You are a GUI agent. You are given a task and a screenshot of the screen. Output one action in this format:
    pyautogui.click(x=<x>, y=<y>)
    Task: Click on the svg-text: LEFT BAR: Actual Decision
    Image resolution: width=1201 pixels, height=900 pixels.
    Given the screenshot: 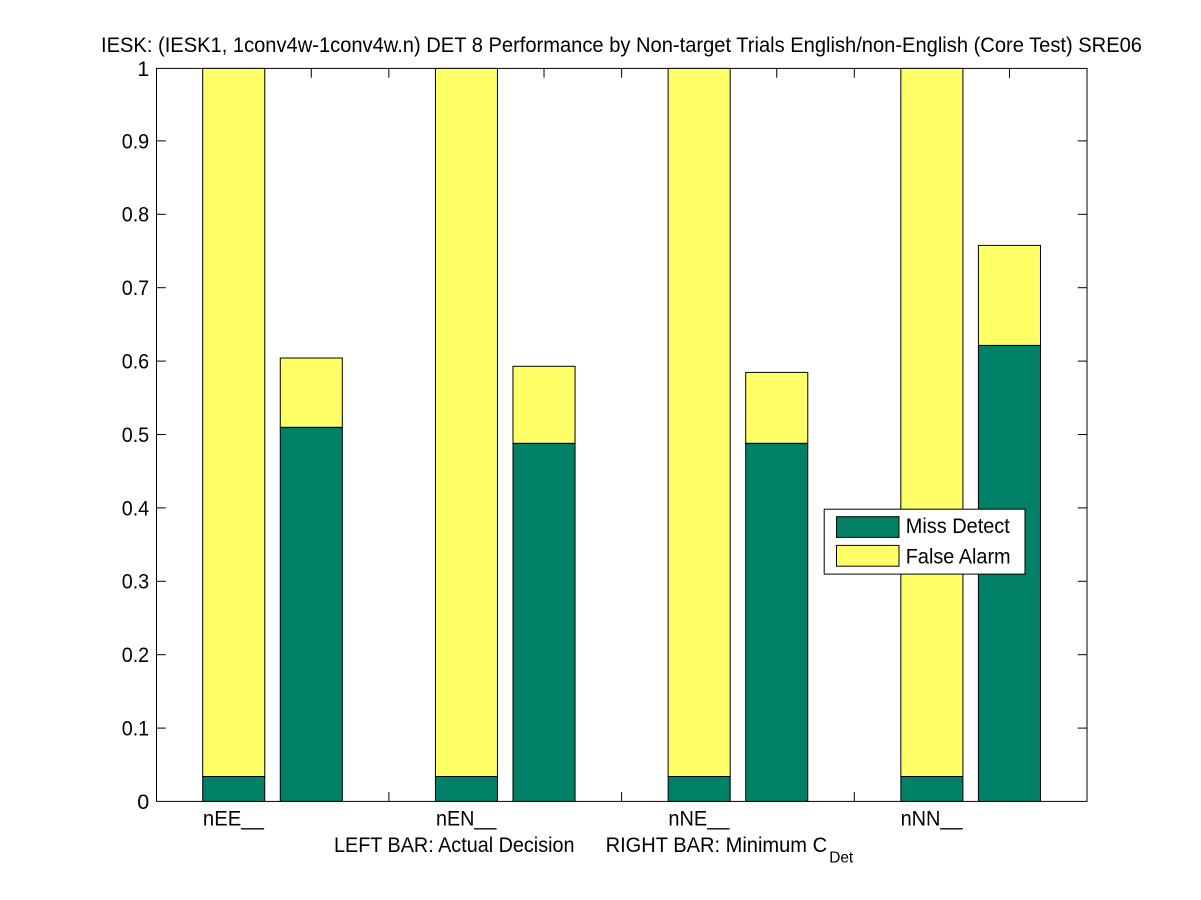 What is the action you would take?
    pyautogui.click(x=454, y=845)
    